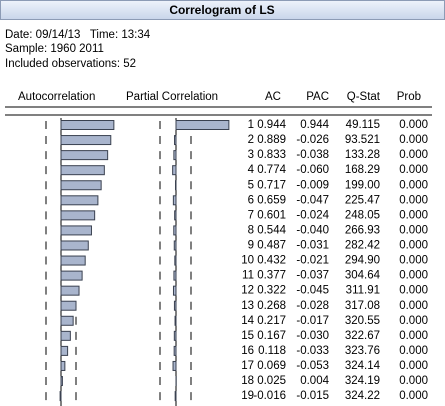 This screenshot has height=406, width=445. Describe the element at coordinates (312, 200) in the screenshot. I see `pac-value: -0.047` at that location.